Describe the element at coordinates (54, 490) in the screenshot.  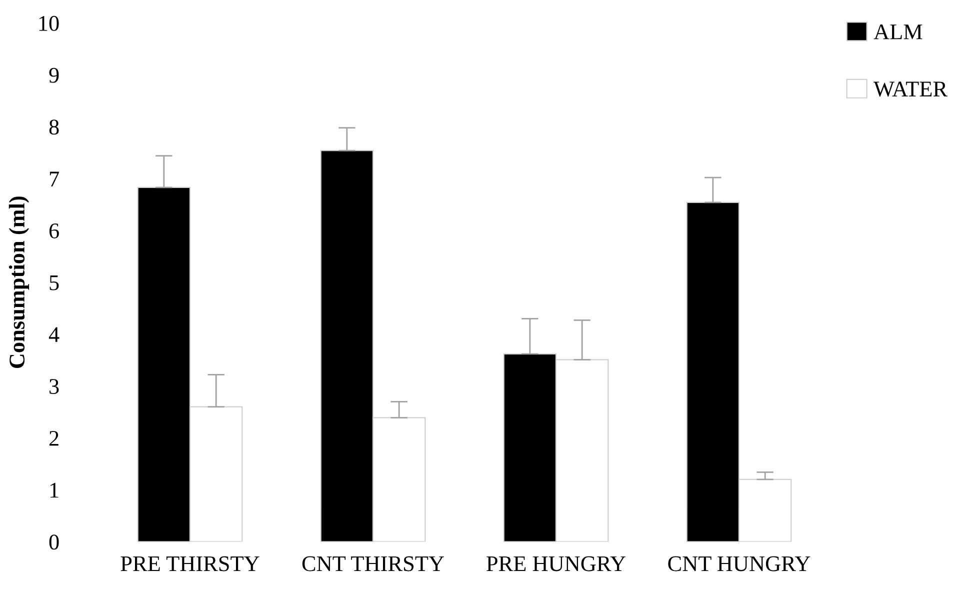
I see `y-tick-label: 1` at that location.